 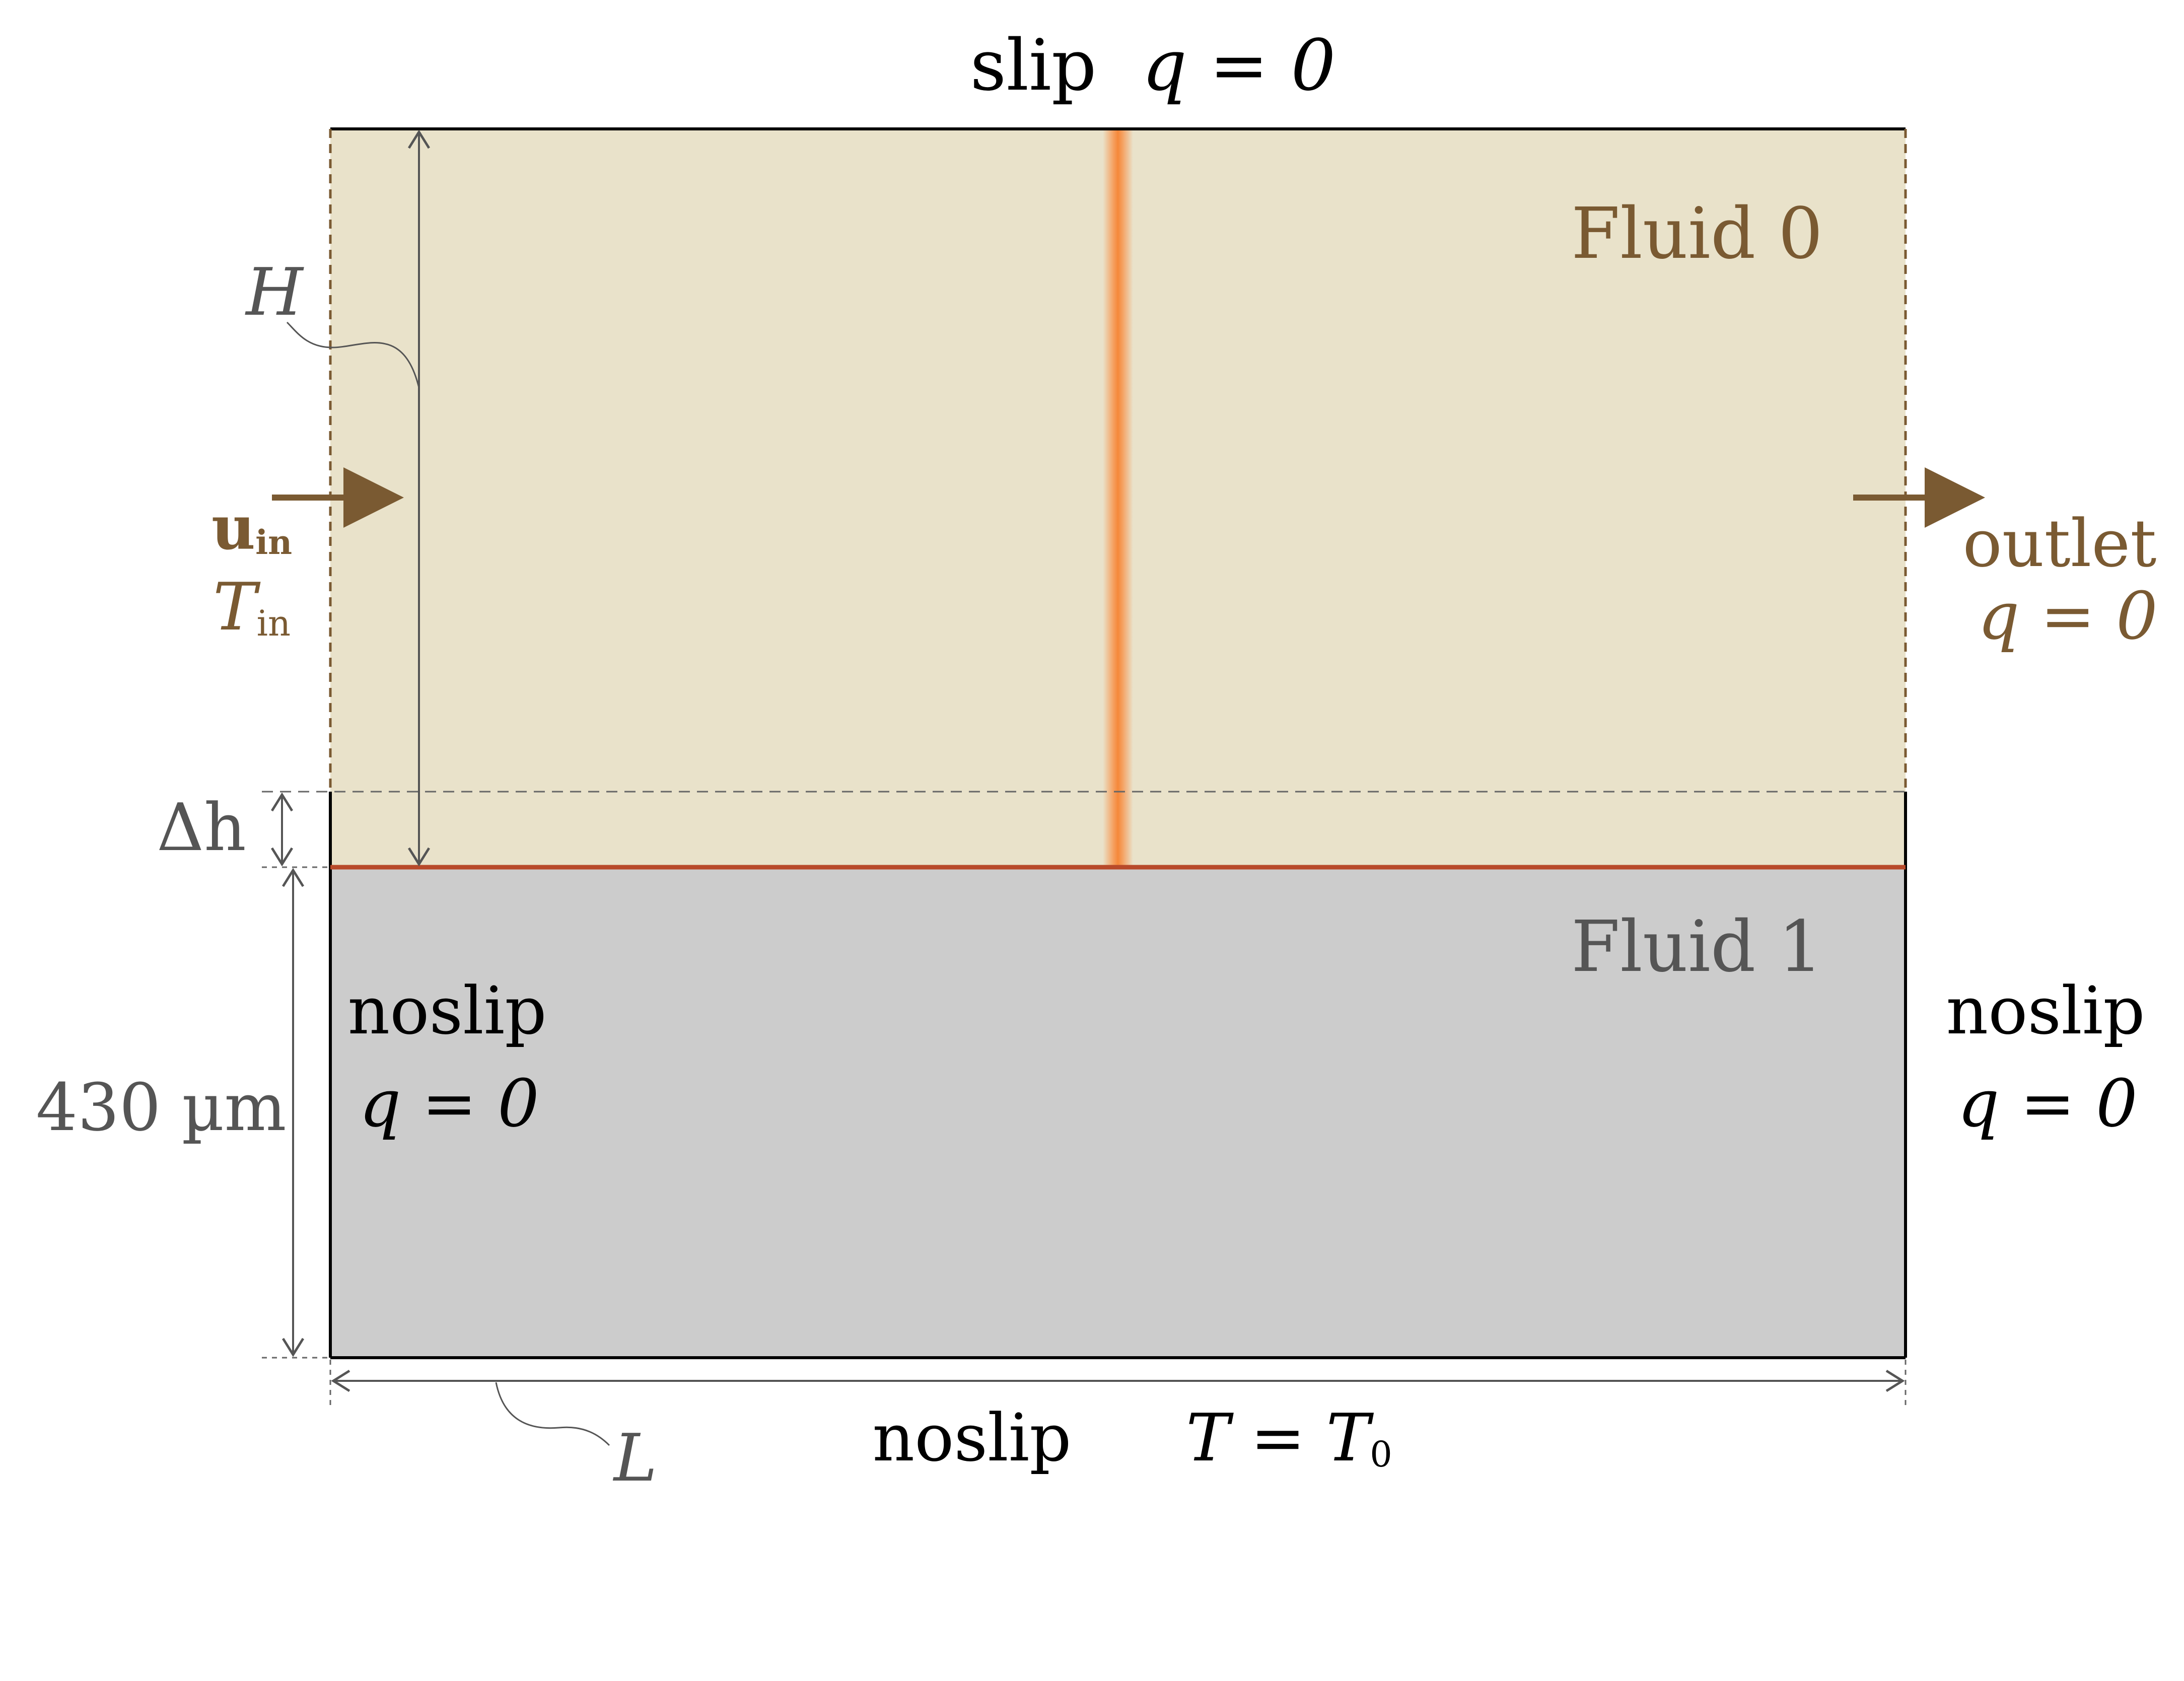 What do you see at coordinates (353, 354) in the screenshot?
I see `H-leader-curve` at bounding box center [353, 354].